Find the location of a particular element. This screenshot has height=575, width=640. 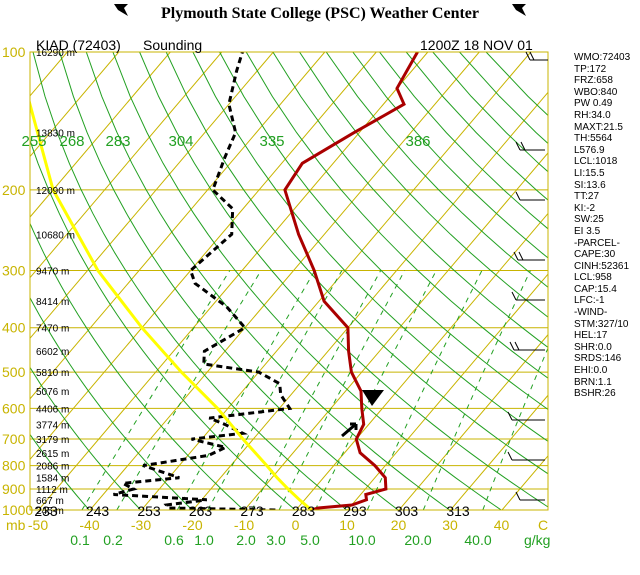

sounding-label: Sounding is located at coordinates (172, 45).